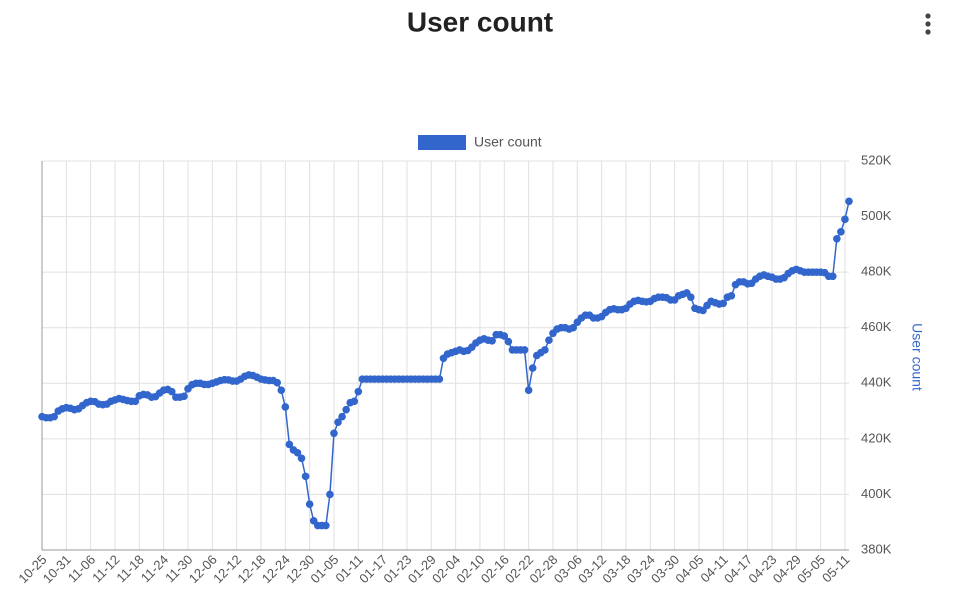  I want to click on x-tick-label: 10-31, so click(57, 569).